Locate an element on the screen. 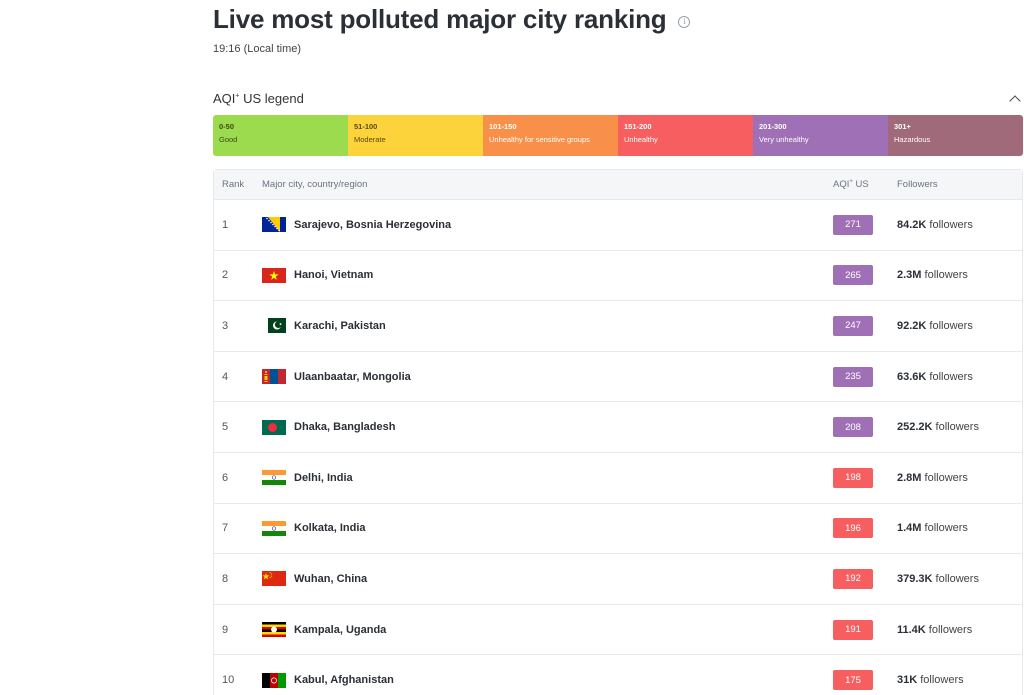 The height and width of the screenshot is (695, 1024). followers-cell: 2.8M followers is located at coordinates (959, 478).